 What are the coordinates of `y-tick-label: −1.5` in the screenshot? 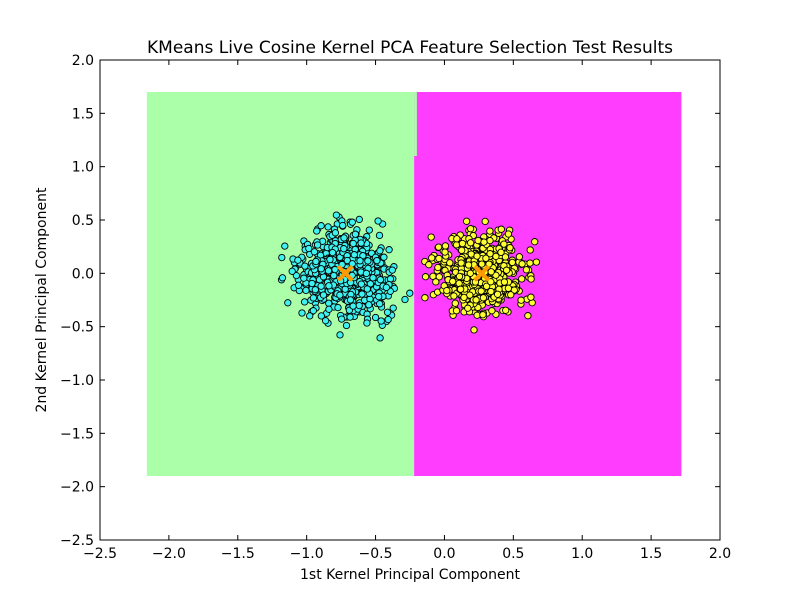 It's located at (77, 434).